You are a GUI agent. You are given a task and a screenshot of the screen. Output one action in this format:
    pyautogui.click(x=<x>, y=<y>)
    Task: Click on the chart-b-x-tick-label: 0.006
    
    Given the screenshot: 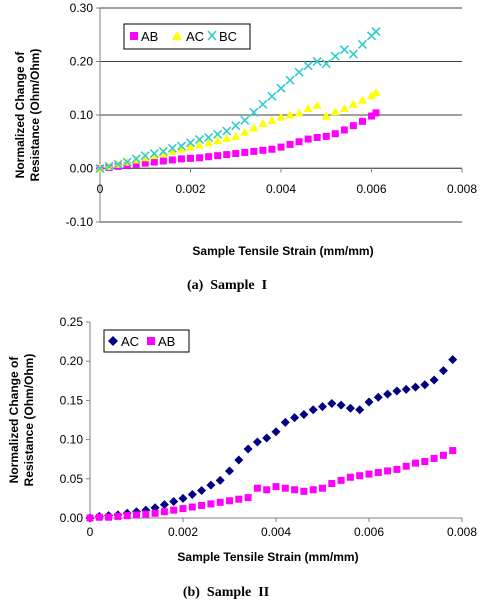 What is the action you would take?
    pyautogui.click(x=369, y=532)
    